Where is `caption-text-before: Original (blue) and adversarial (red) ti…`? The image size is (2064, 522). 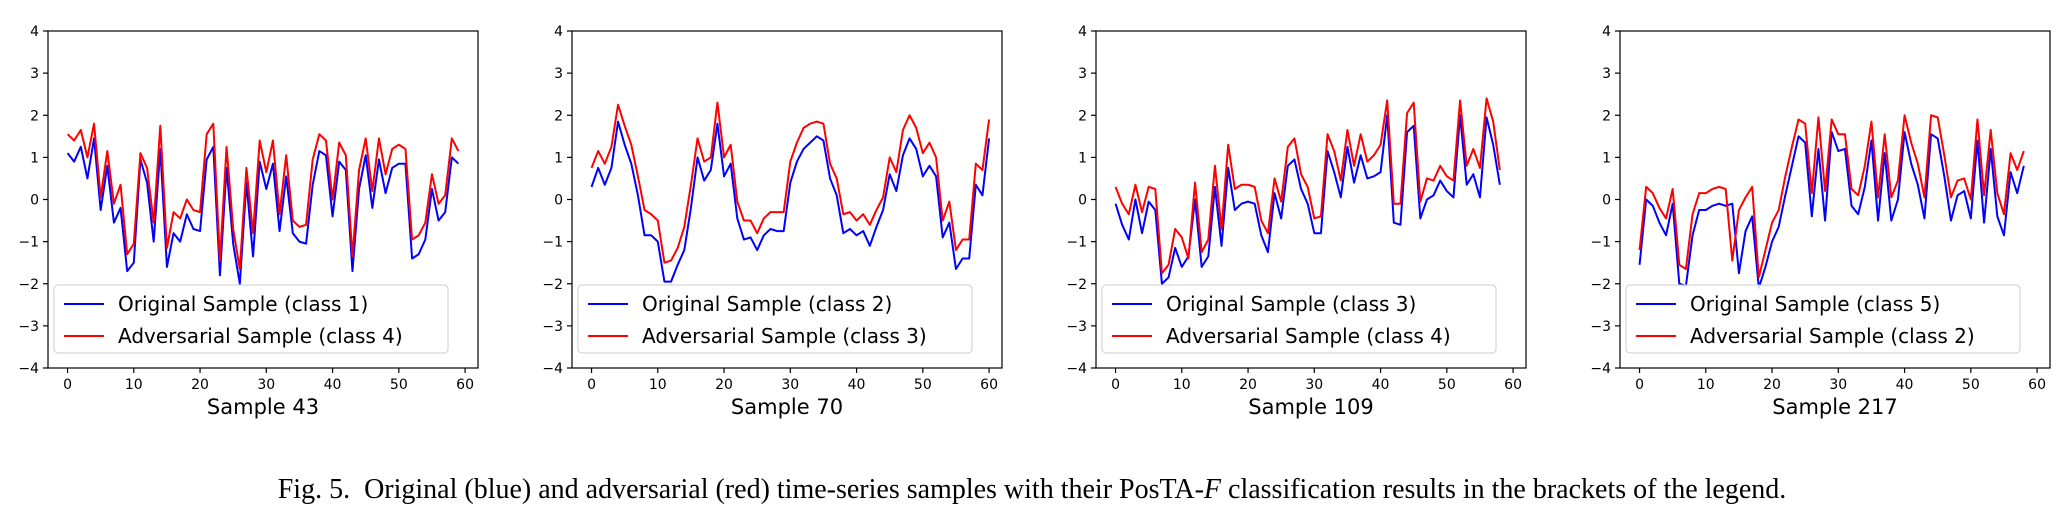 caption-text-before: Original (blue) and adversarial (red) ti… is located at coordinates (784, 489).